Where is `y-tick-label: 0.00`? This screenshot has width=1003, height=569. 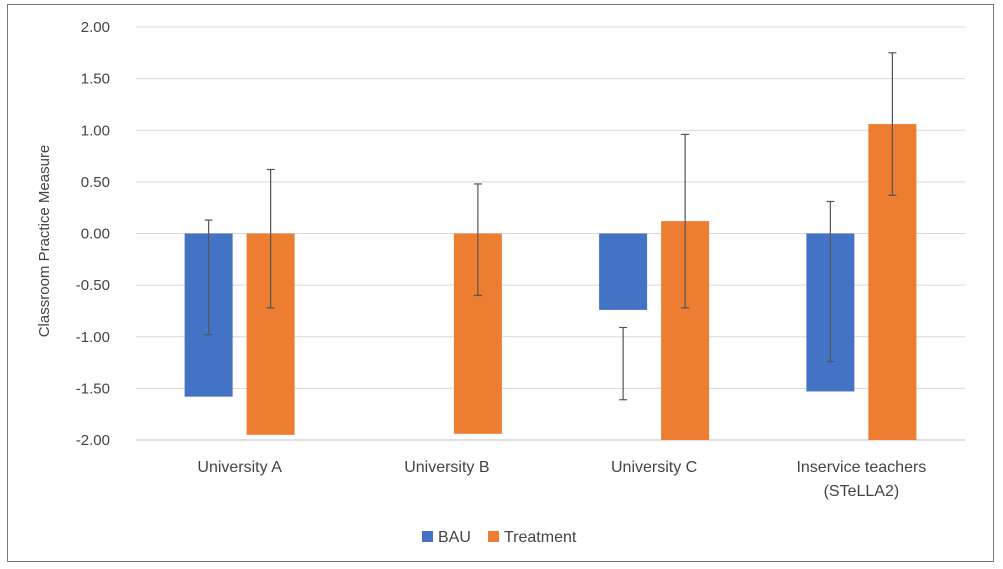
y-tick-label: 0.00 is located at coordinates (95, 234).